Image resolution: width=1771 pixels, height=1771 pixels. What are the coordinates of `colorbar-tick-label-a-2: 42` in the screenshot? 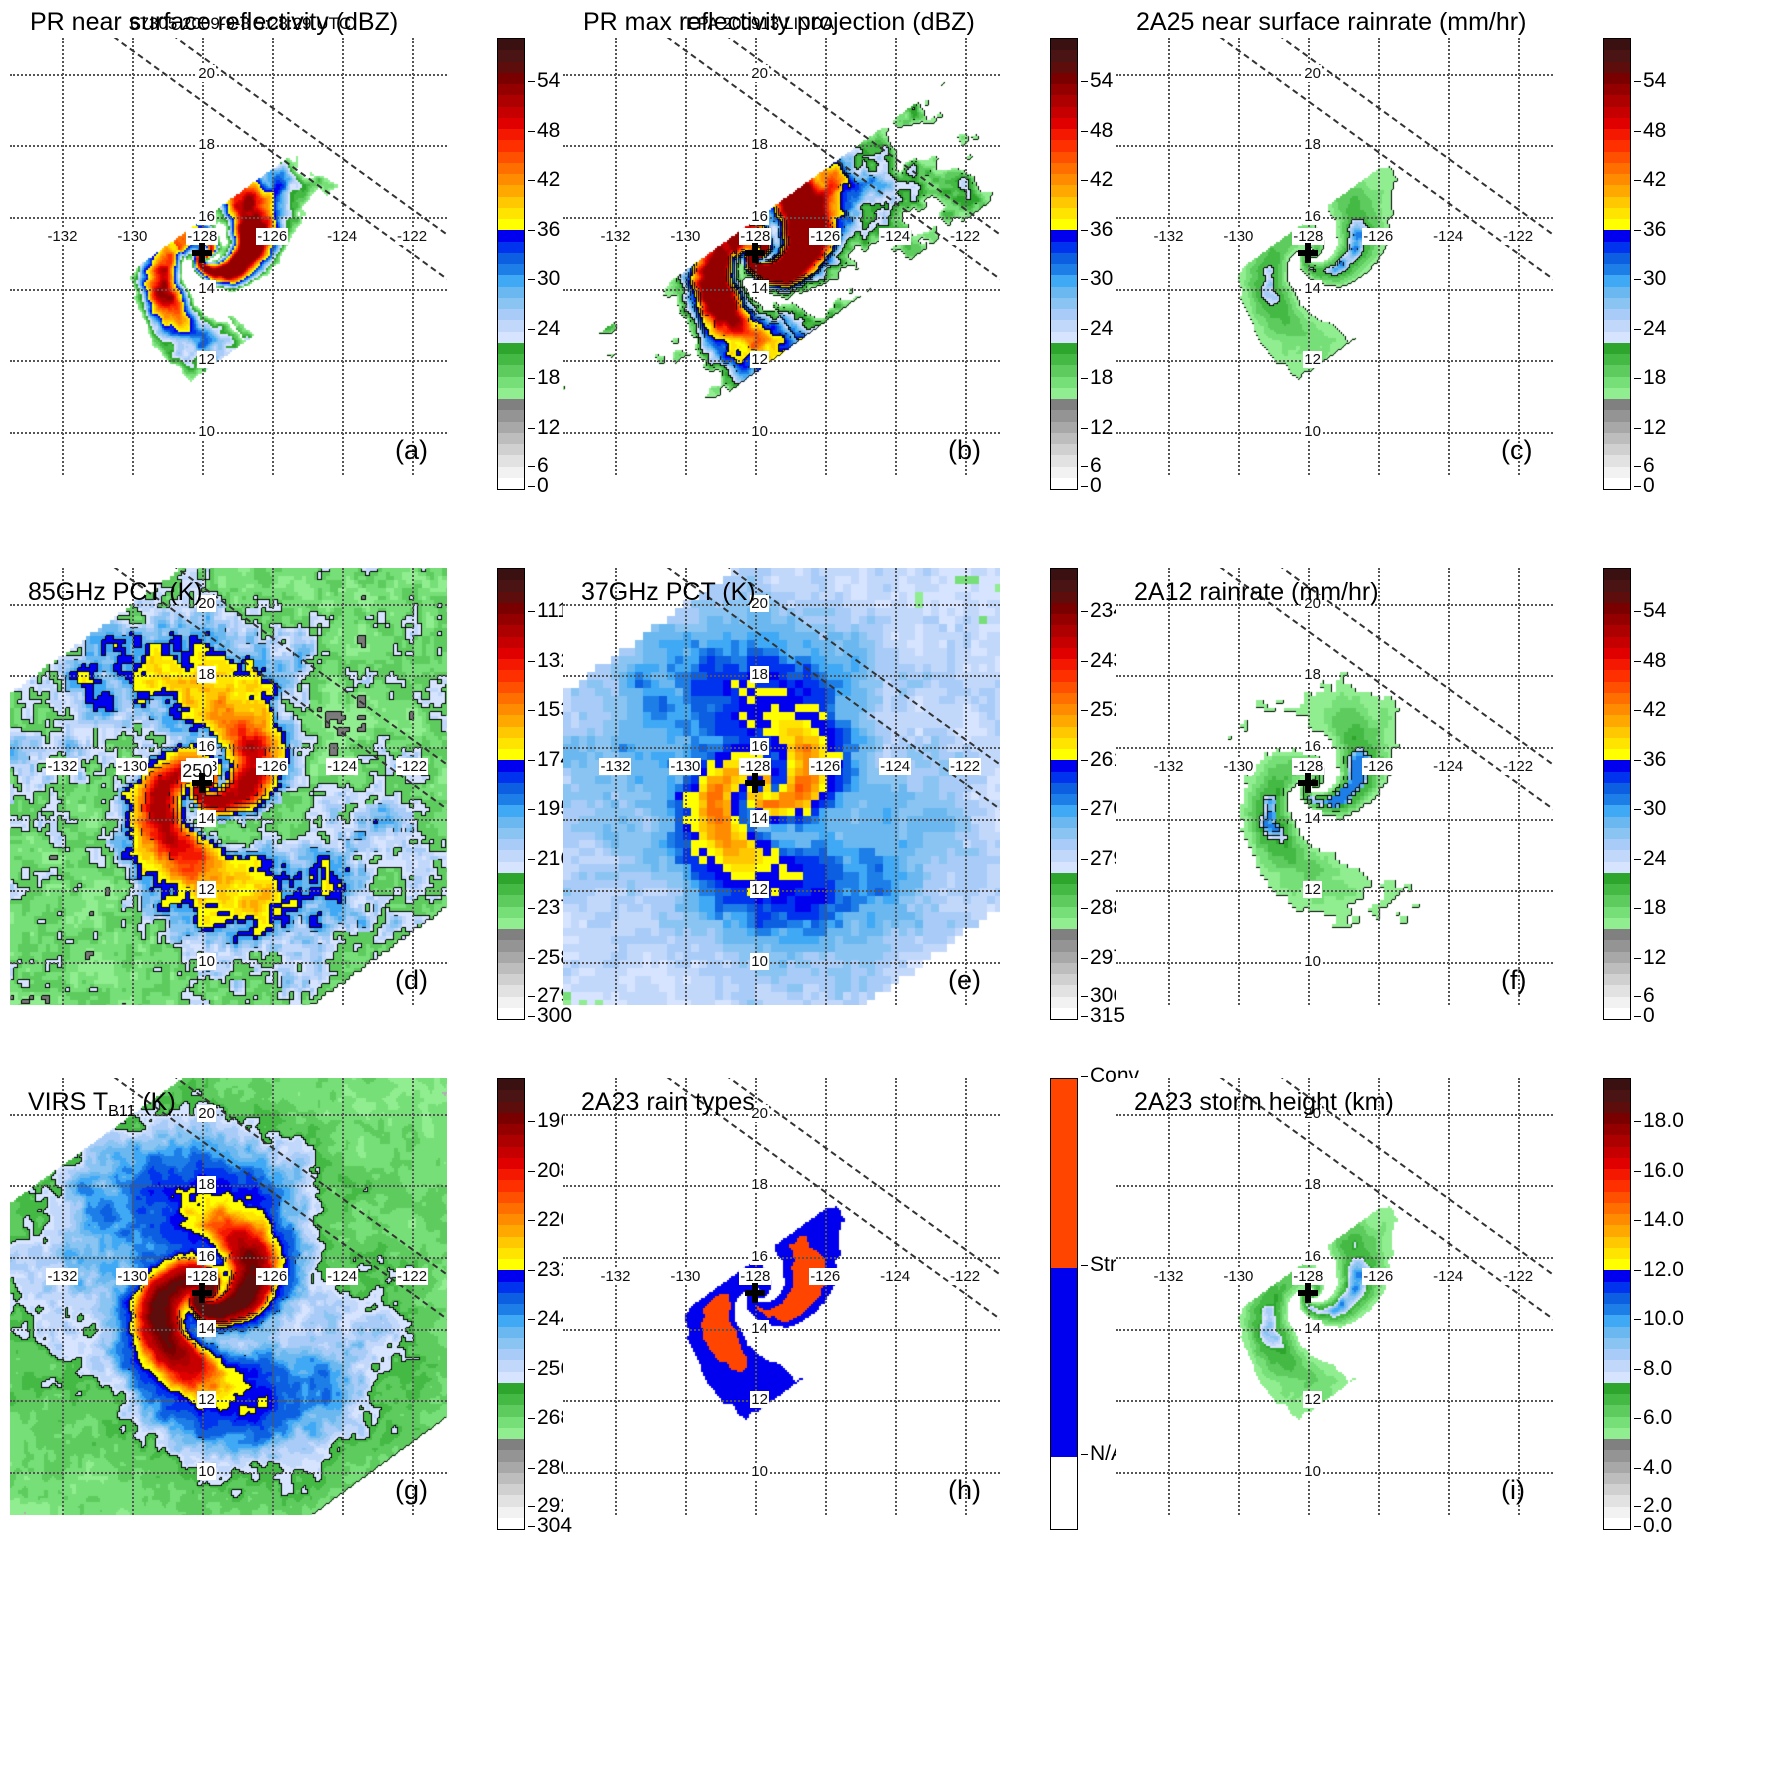 It's located at (544, 179).